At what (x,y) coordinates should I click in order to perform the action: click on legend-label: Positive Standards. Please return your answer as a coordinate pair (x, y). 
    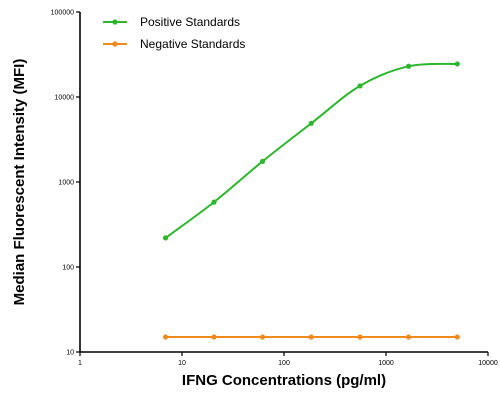
    Looking at the image, I should click on (190, 22).